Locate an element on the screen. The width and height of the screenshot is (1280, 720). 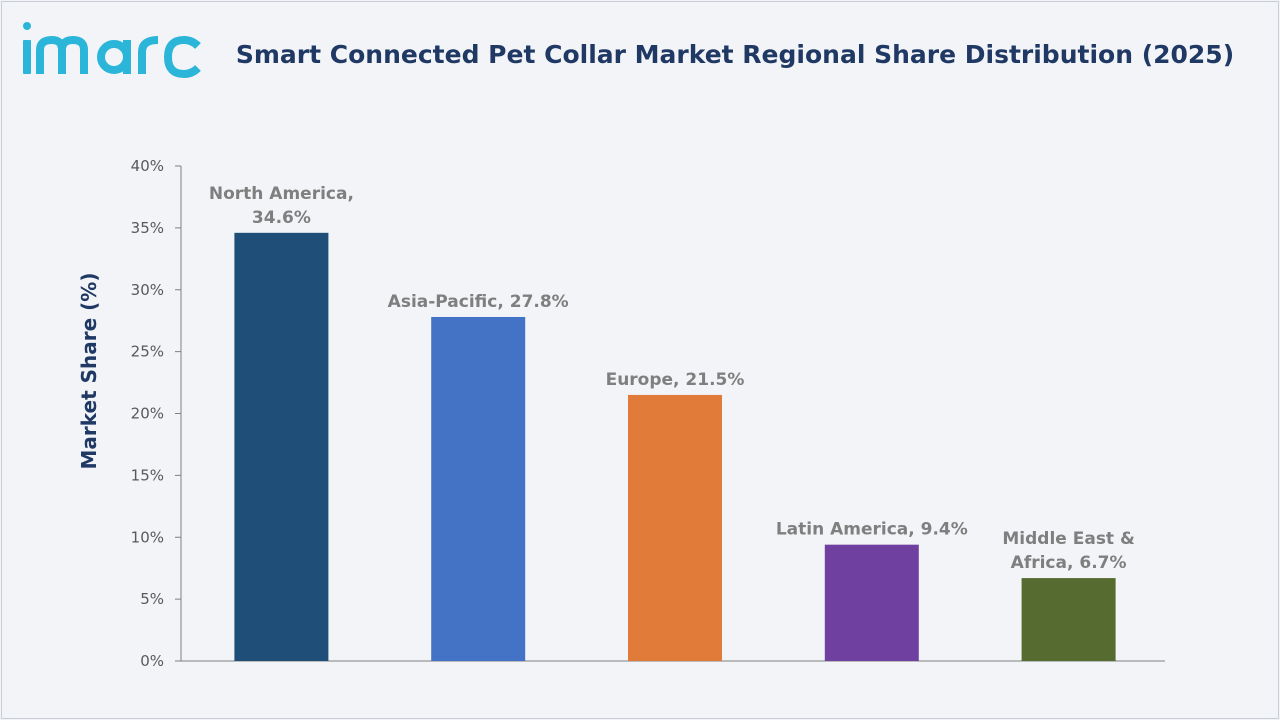
y-tick-label: 30% is located at coordinates (147, 290).